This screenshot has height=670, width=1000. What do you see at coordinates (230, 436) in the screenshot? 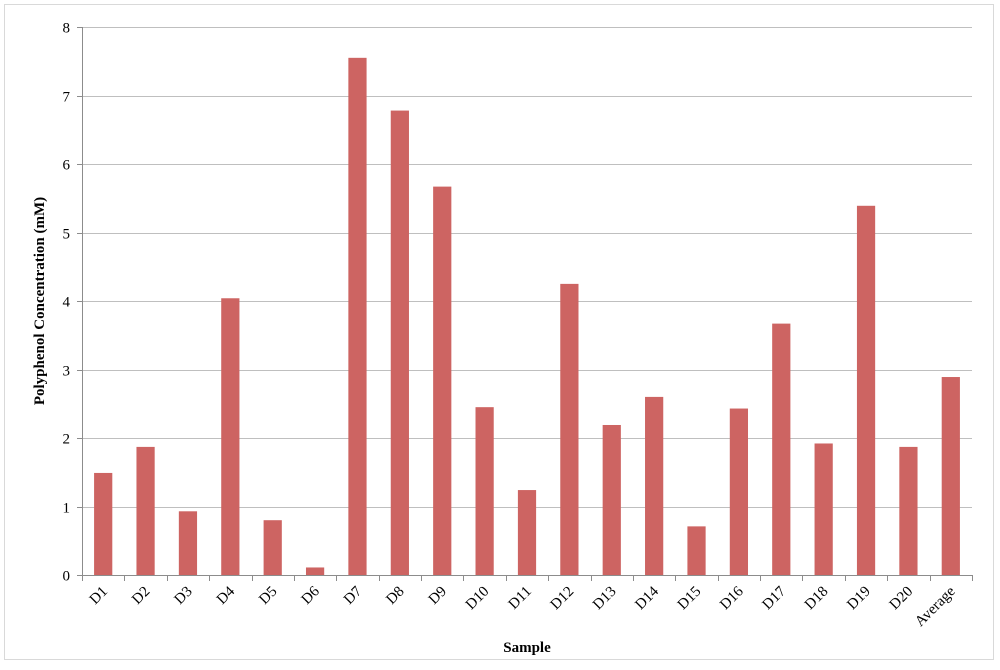
I see `bar-d4` at bounding box center [230, 436].